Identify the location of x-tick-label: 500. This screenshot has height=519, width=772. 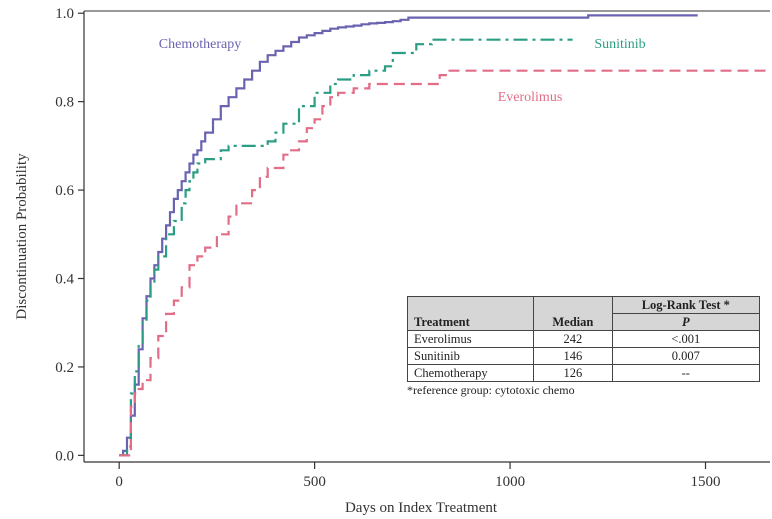
(314, 482).